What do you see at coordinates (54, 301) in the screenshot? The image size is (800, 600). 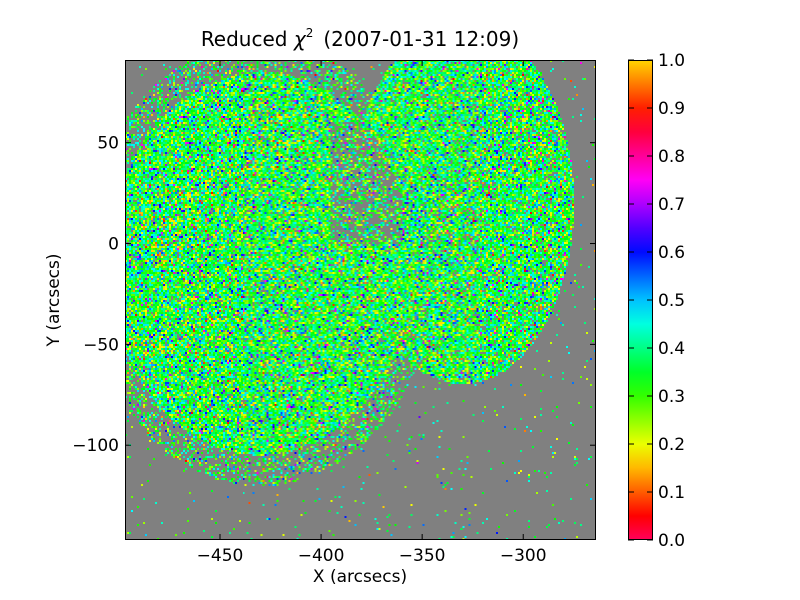 I see `y-axis-label: Y (arcsecs)` at bounding box center [54, 301].